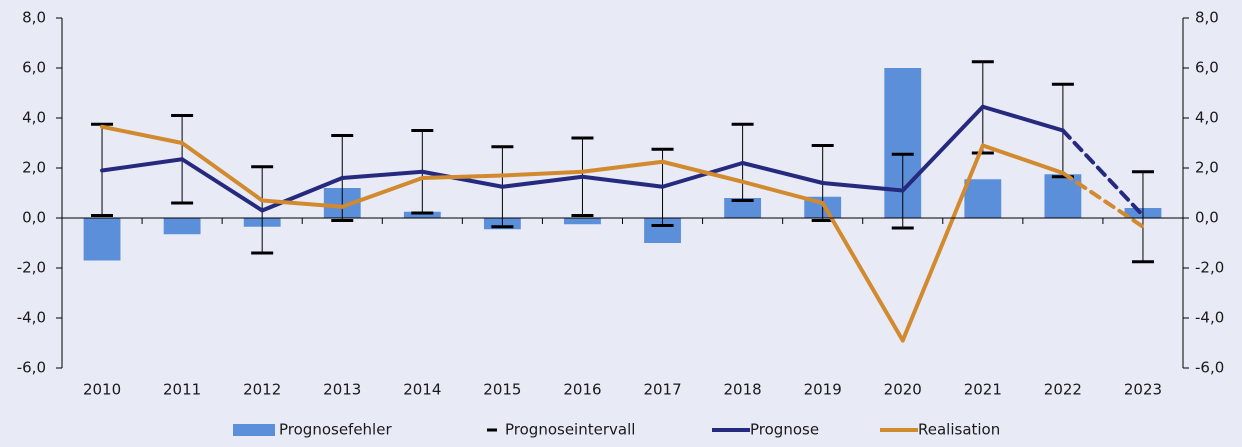 The height and width of the screenshot is (447, 1242). Describe the element at coordinates (570, 430) in the screenshot. I see `legend-label: Prognoseintervall` at that location.